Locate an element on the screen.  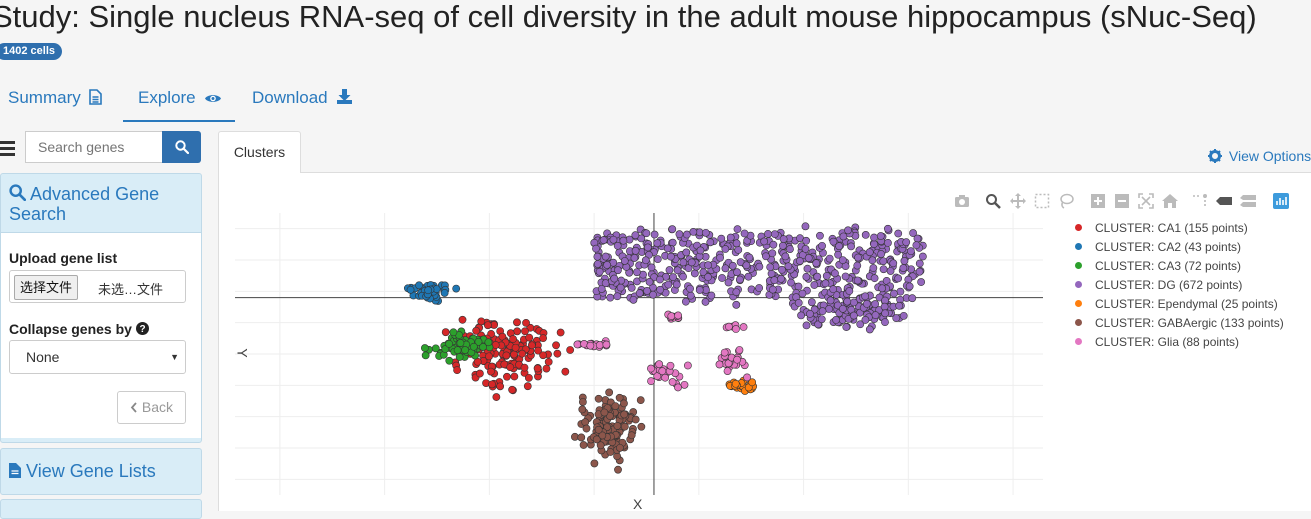
autoscale-icon is located at coordinates (1146, 201).